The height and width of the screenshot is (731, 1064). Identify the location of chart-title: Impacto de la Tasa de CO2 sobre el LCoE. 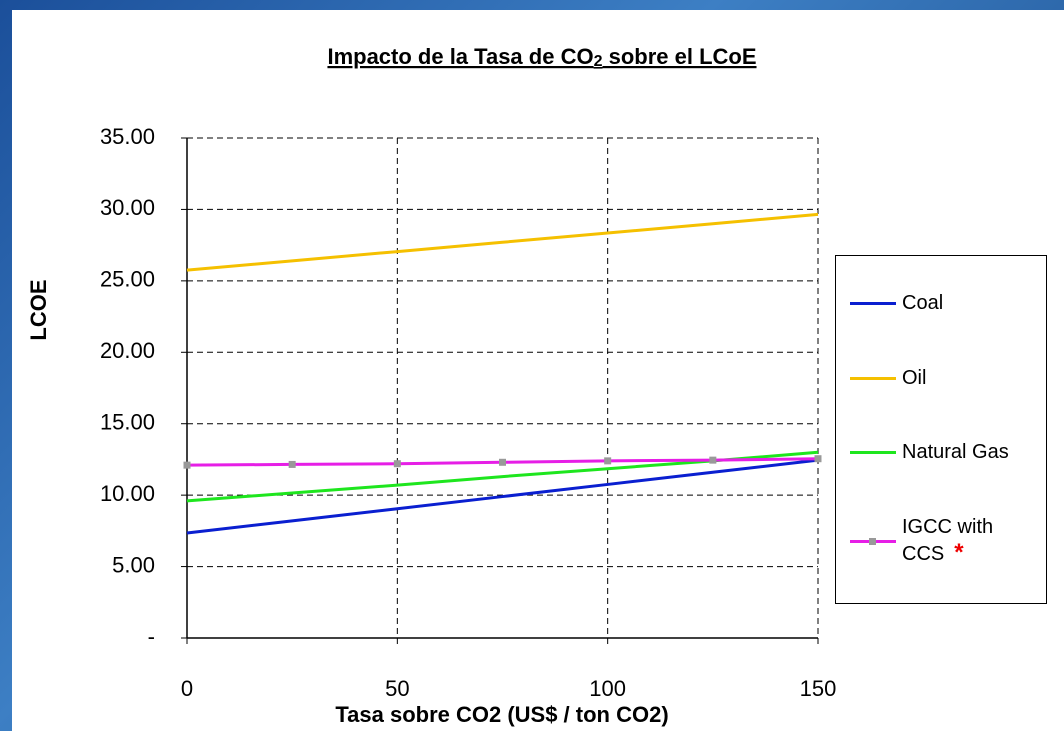
(541, 57).